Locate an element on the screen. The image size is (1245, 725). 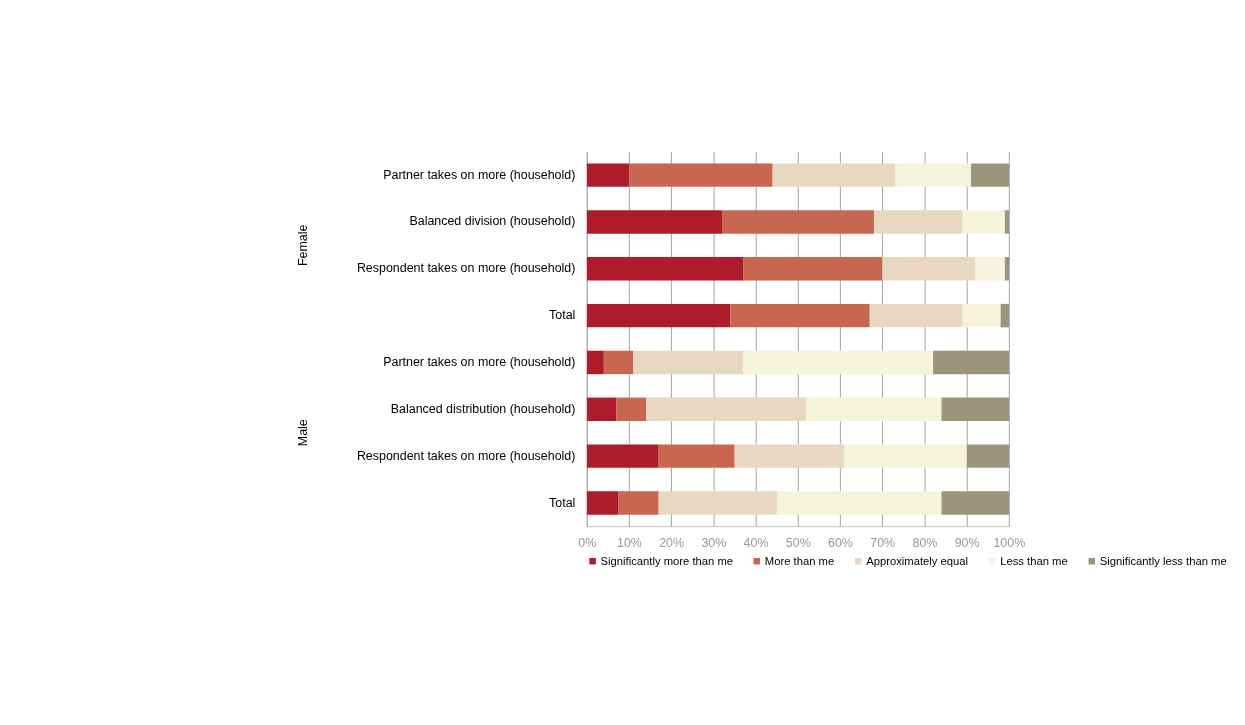
x-tick-label: 100% is located at coordinates (1009, 543).